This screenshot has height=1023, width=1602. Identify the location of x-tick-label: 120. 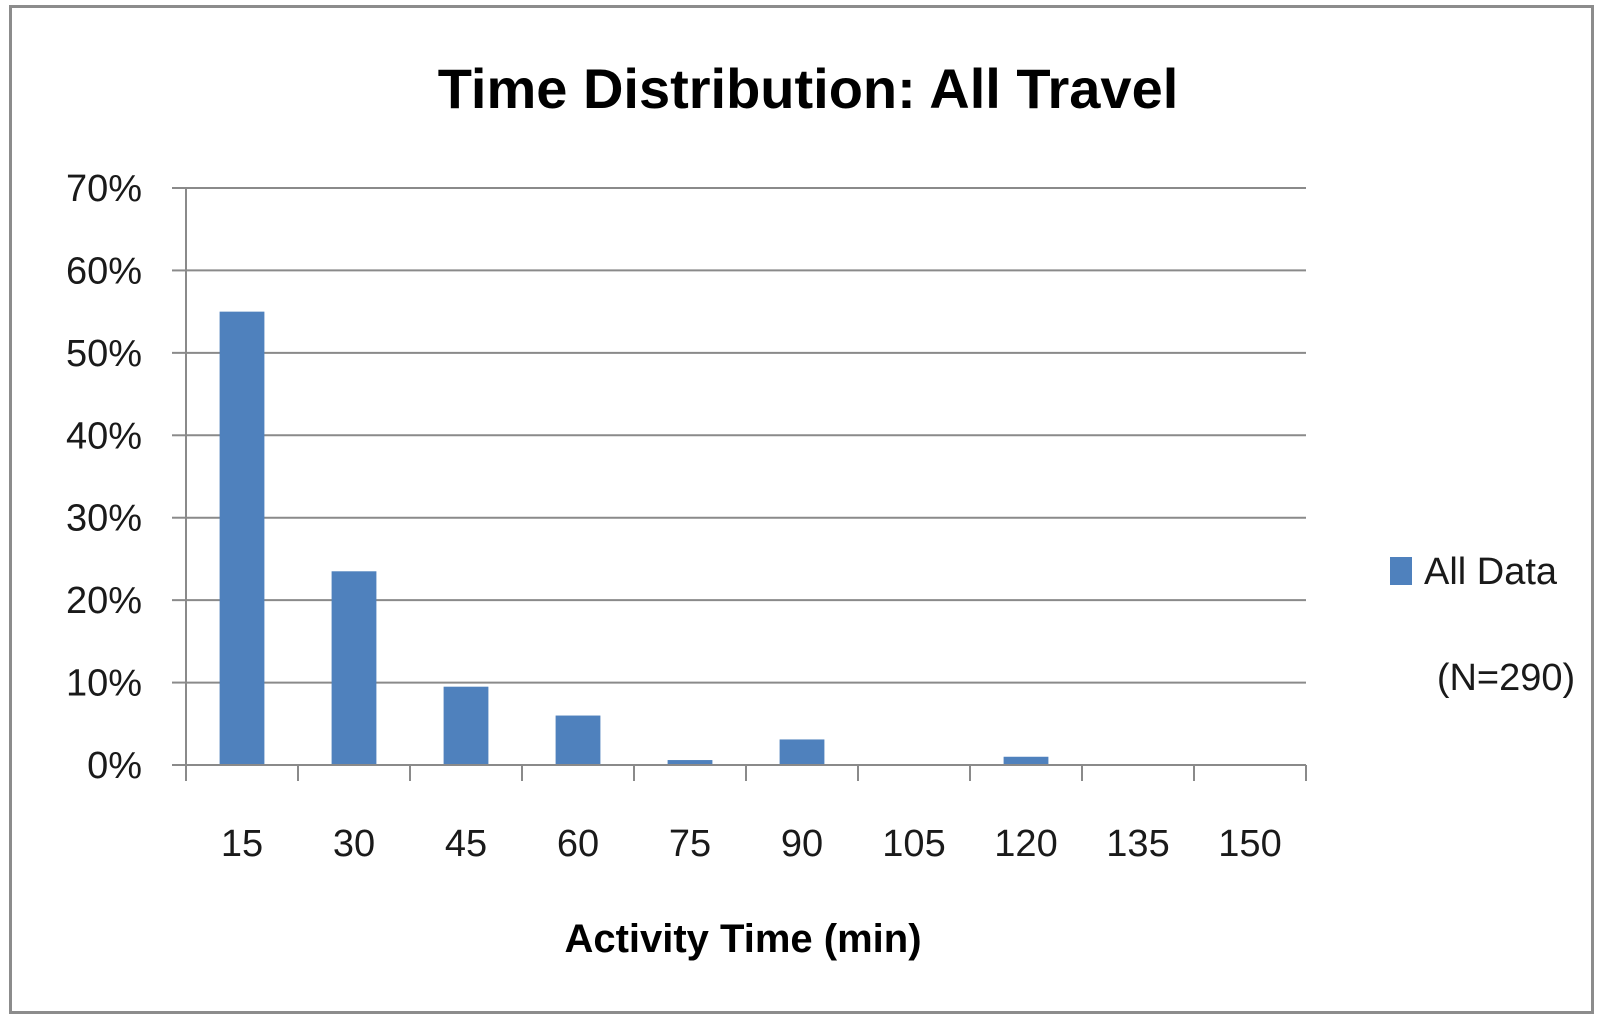
(1025, 844).